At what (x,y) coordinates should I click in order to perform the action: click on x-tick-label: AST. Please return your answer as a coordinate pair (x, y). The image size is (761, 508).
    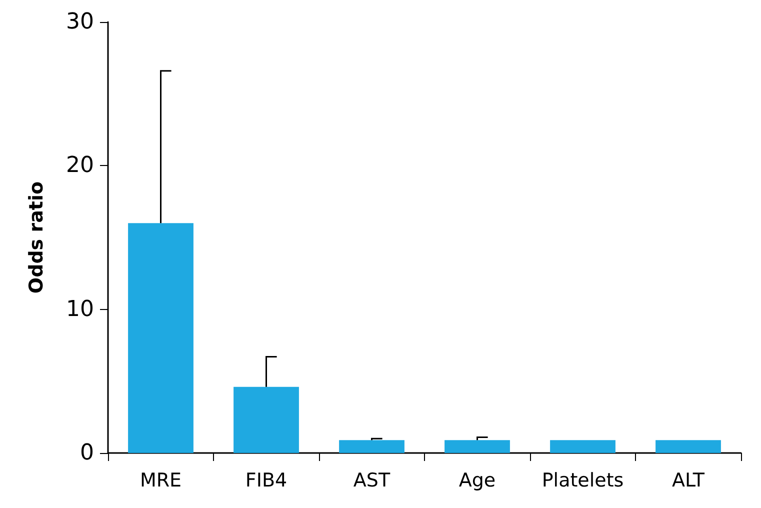
    Looking at the image, I should click on (371, 481).